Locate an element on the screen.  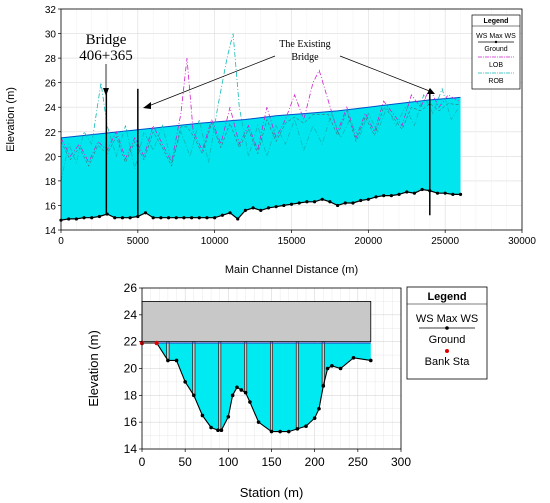
x-tick-label: 20000 is located at coordinates (368, 241).